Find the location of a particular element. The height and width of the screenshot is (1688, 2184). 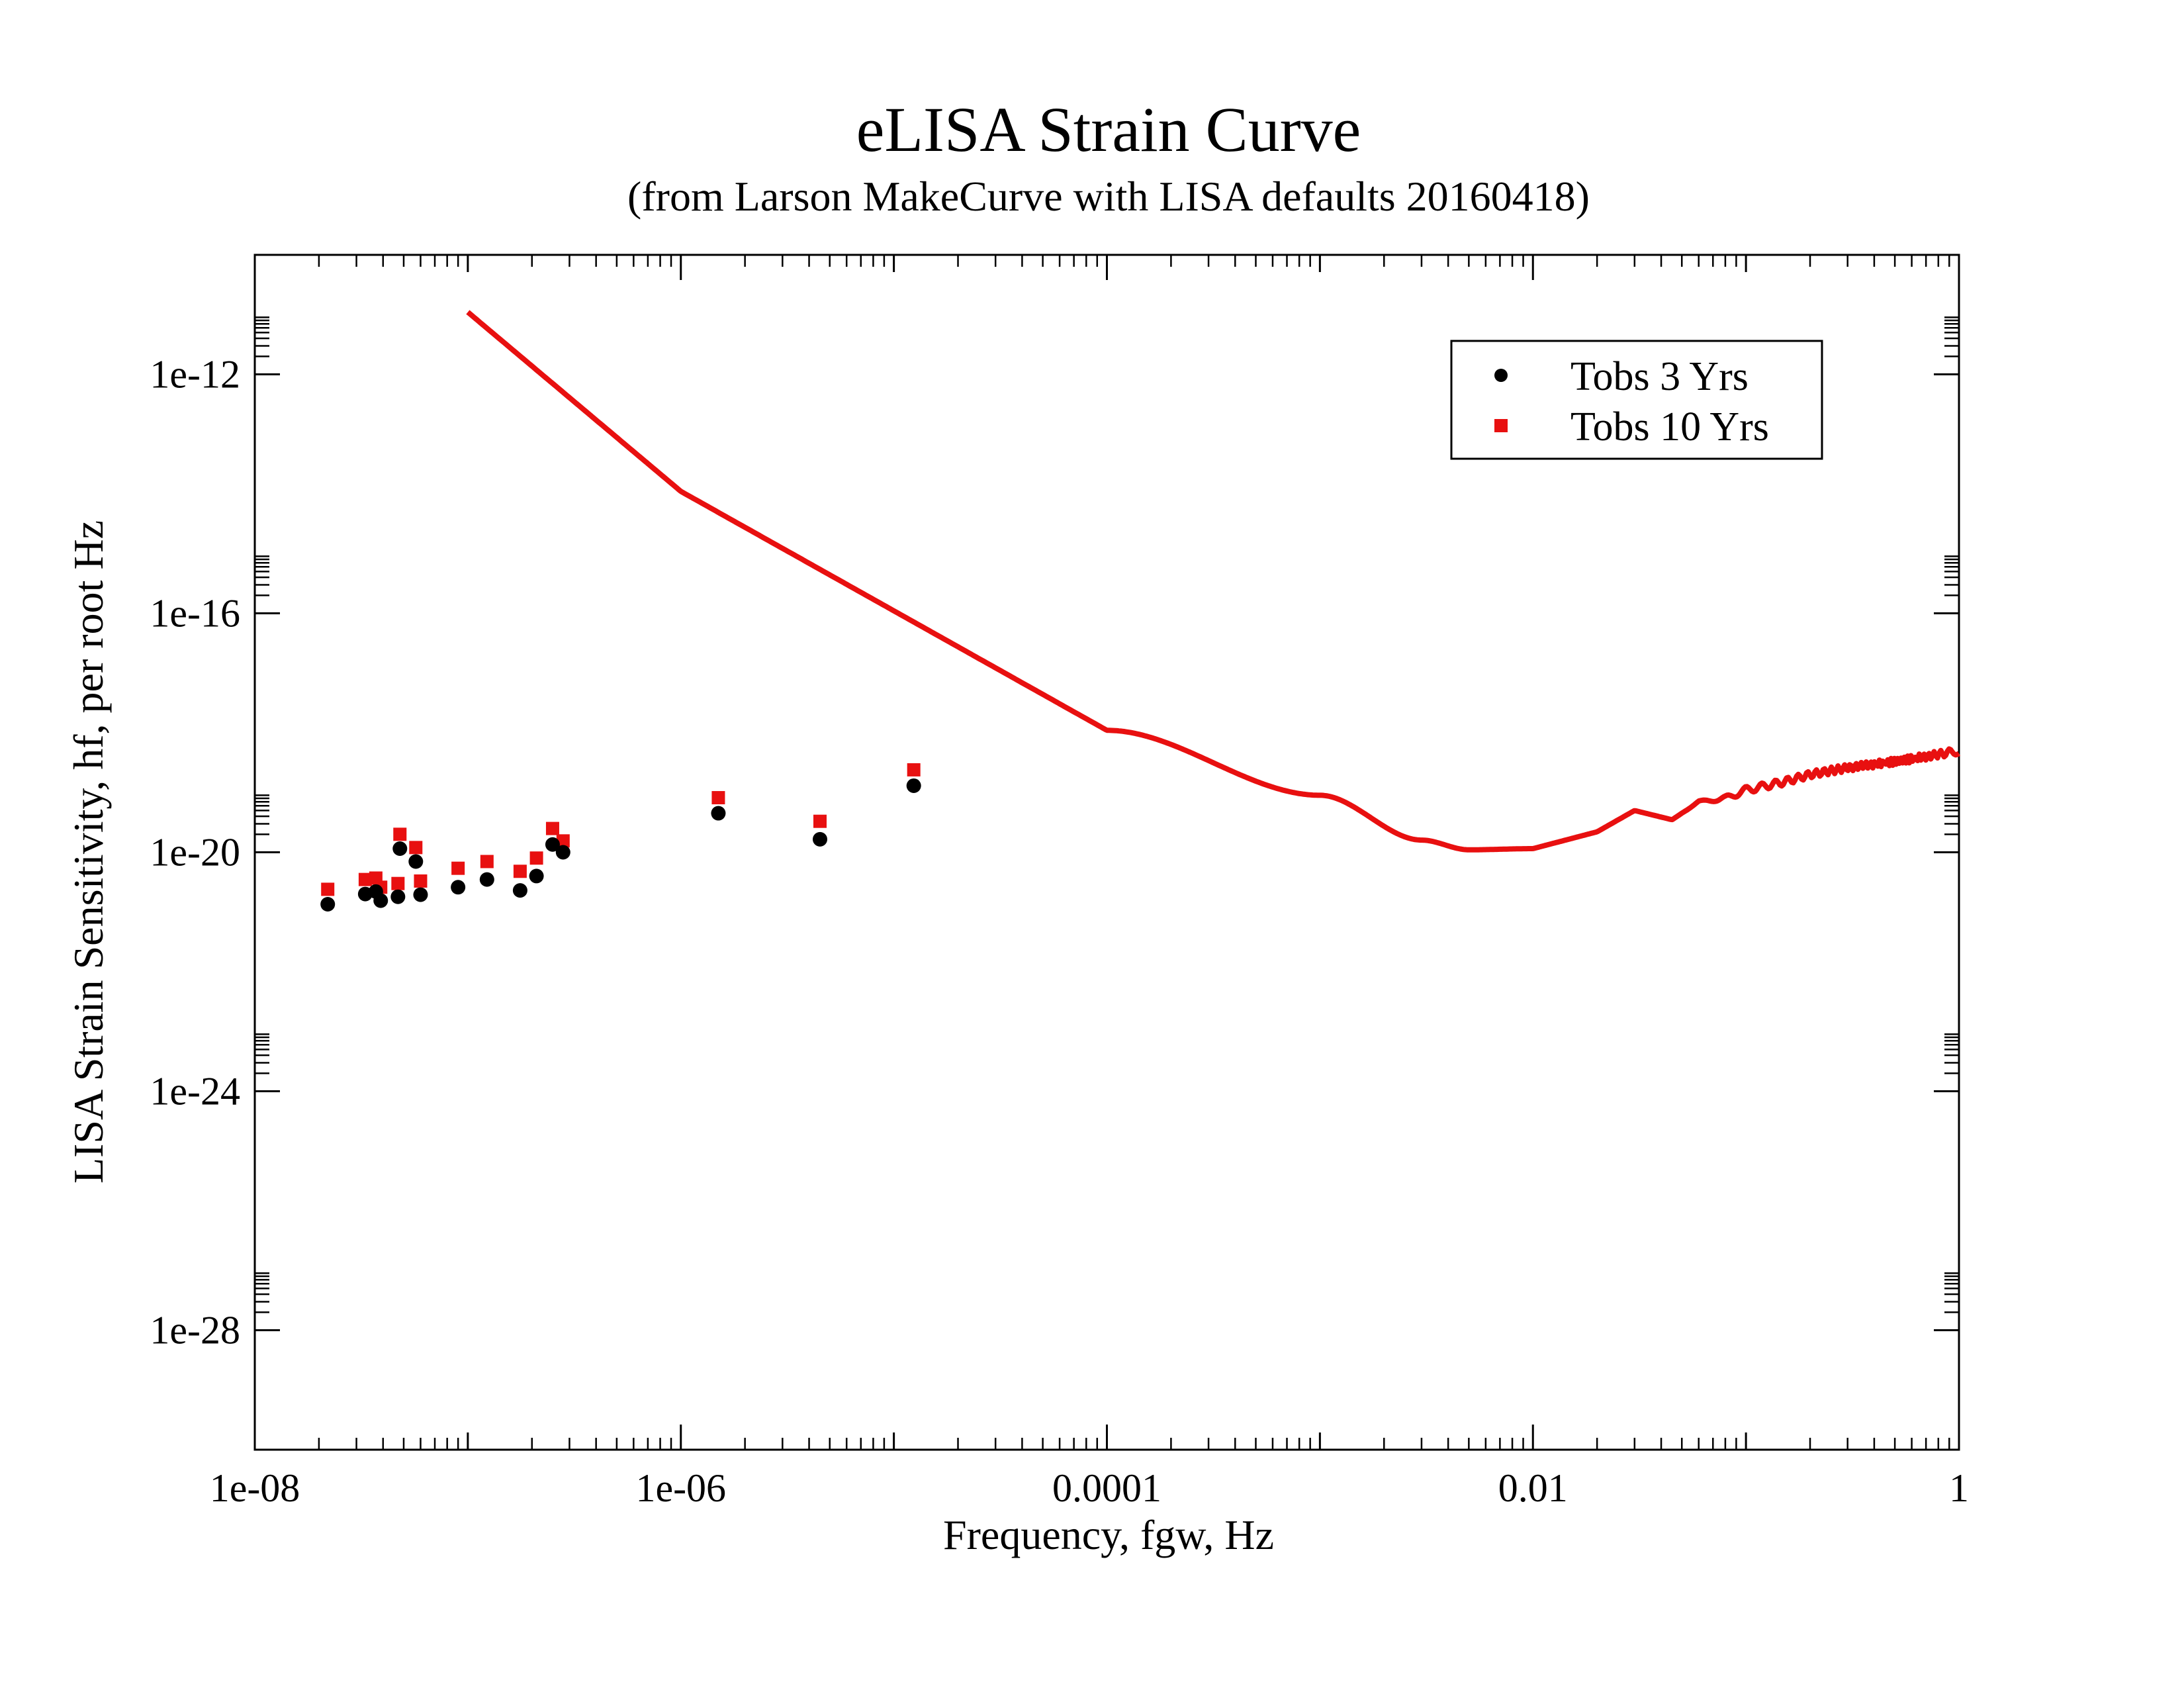

legend: Tobs 3 Yrs Tobs 10 Yrs is located at coordinates (1636, 400).